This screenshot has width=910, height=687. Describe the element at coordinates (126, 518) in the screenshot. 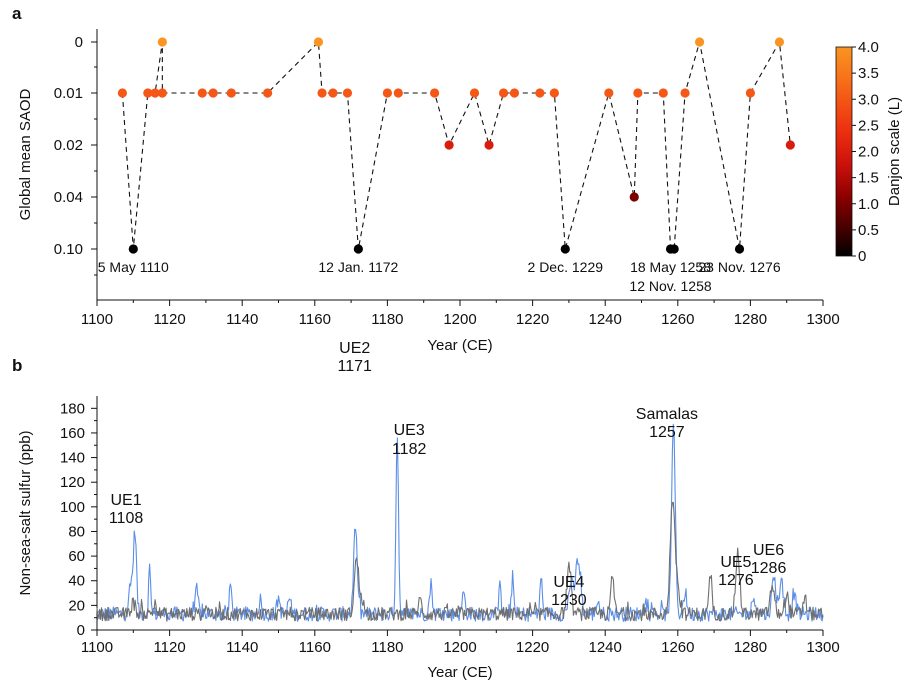

I see `panel-b-annotation-year: 1108` at that location.